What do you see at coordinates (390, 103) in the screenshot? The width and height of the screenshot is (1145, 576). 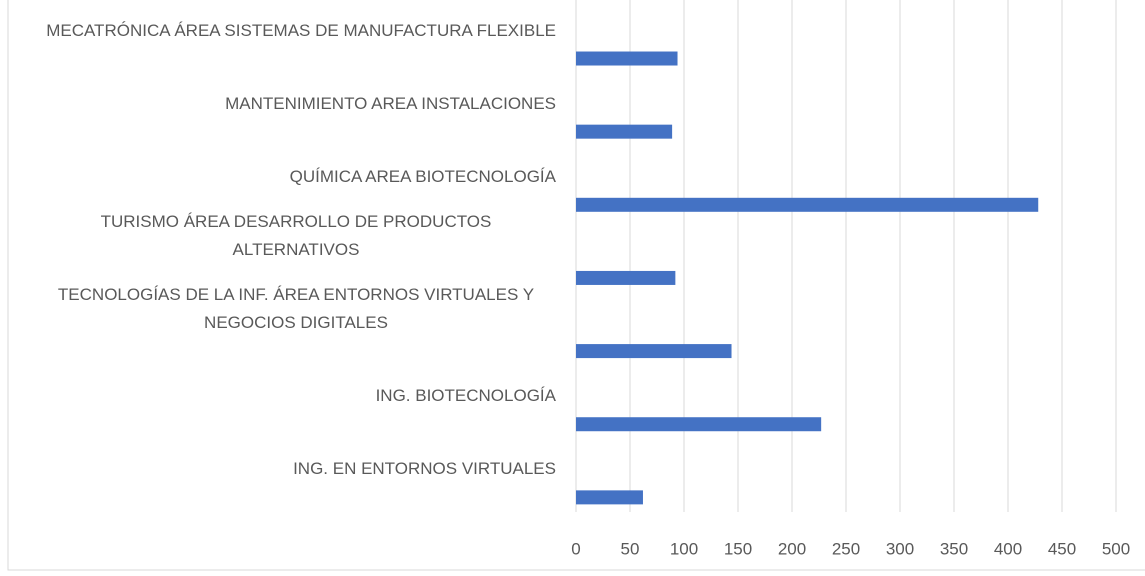 I see `category-text: MANTENIMIENTO AREA INSTALACIONES` at bounding box center [390, 103].